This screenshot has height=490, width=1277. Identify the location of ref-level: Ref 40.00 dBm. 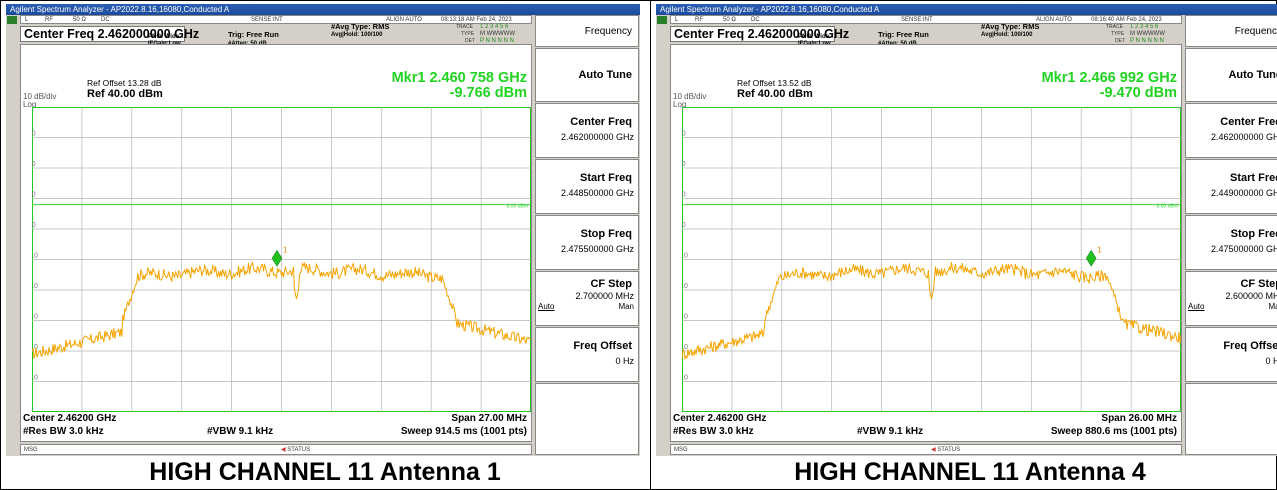
(775, 94).